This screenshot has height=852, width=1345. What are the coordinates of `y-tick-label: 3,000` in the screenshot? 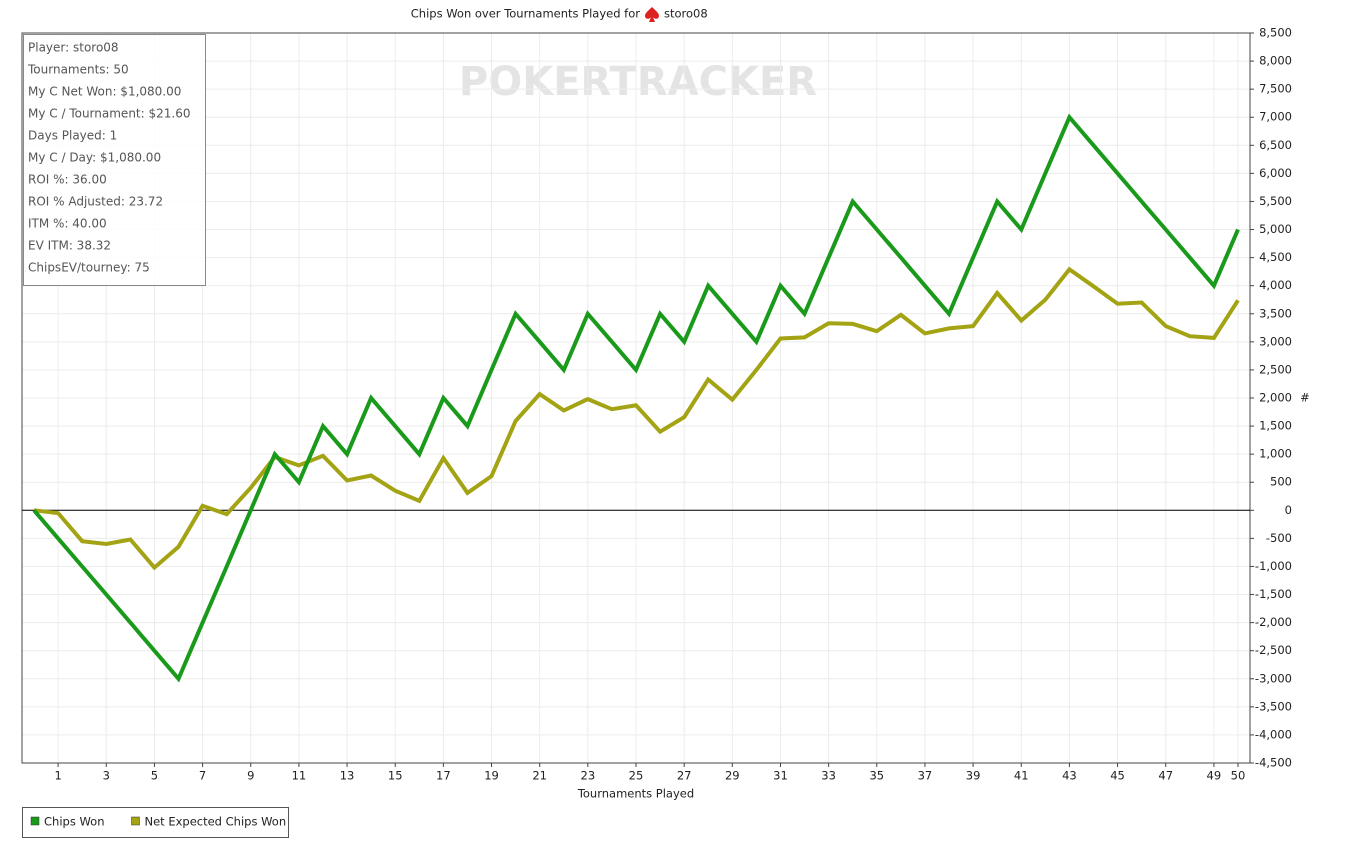 It's located at (1275, 341).